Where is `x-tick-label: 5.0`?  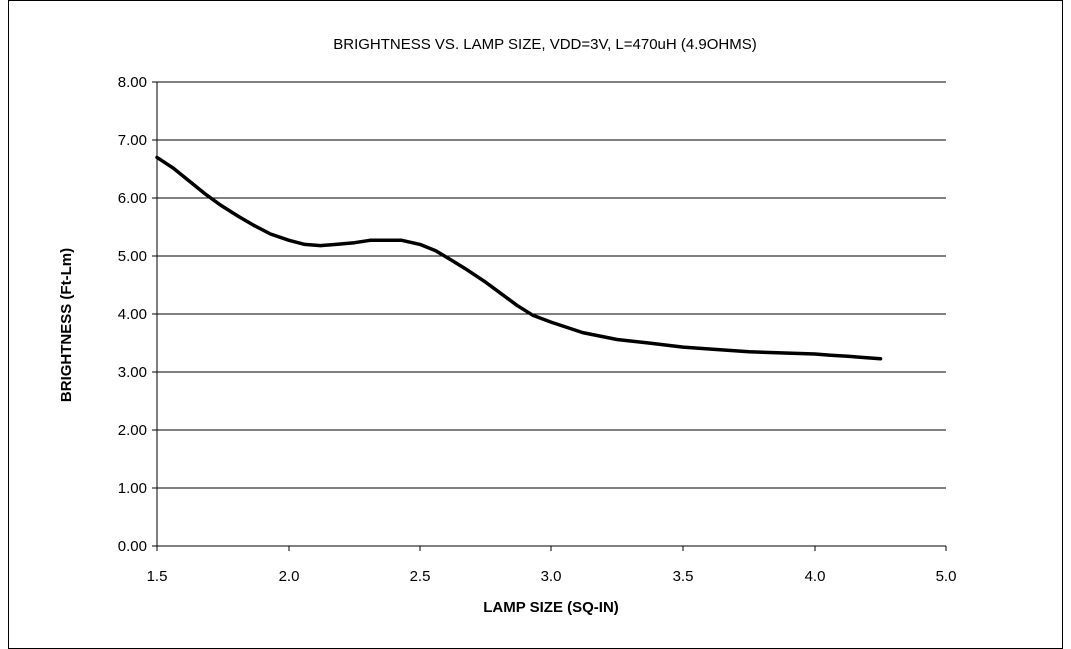 x-tick-label: 5.0 is located at coordinates (946, 576).